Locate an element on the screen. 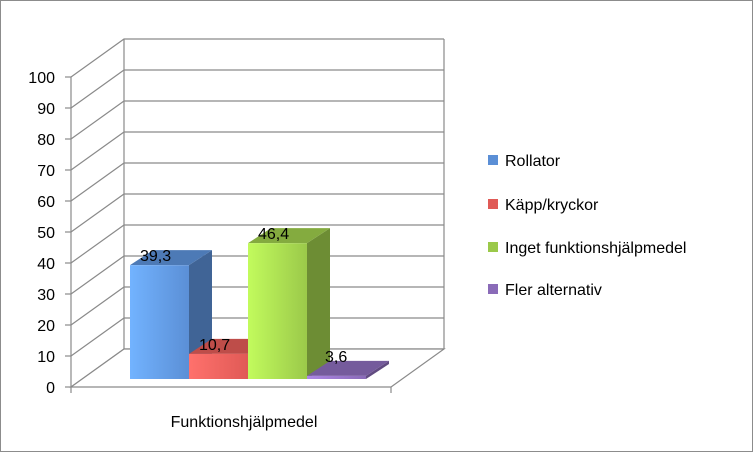 The width and height of the screenshot is (753, 452). y-tick-label: 60 is located at coordinates (46, 202).